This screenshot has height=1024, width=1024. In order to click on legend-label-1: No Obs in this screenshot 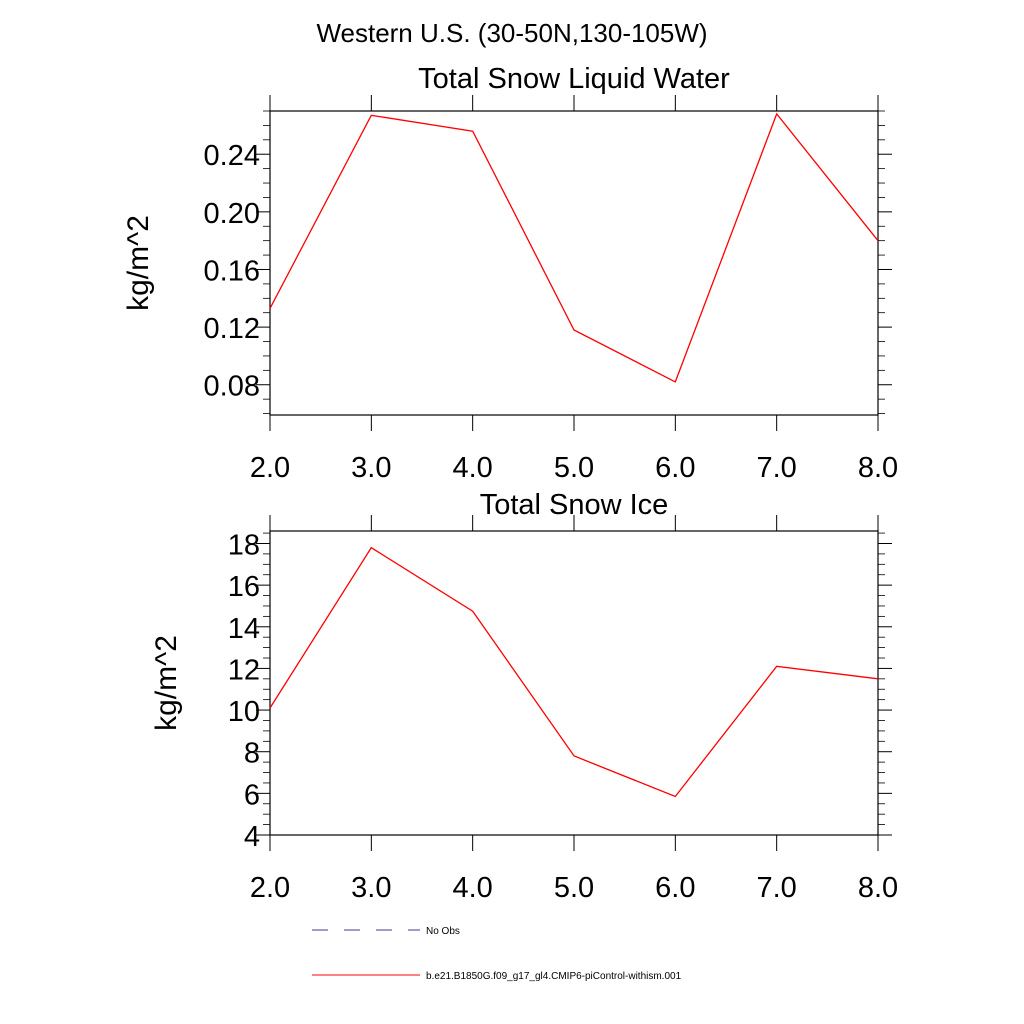, I will do `click(443, 931)`.